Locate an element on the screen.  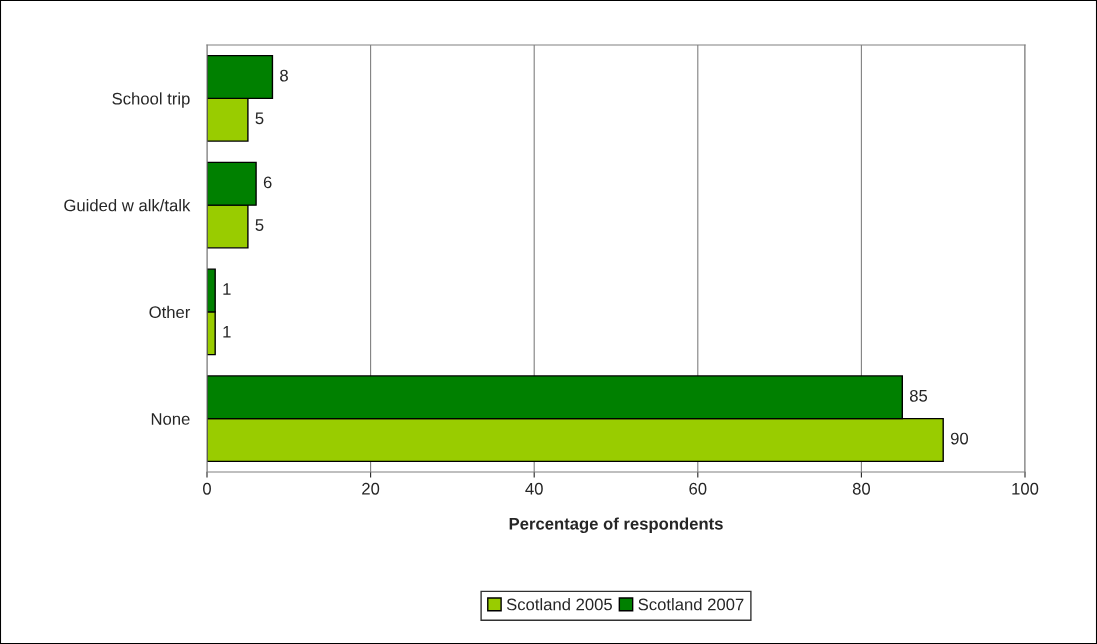
y-tick-label: None is located at coordinates (170, 419).